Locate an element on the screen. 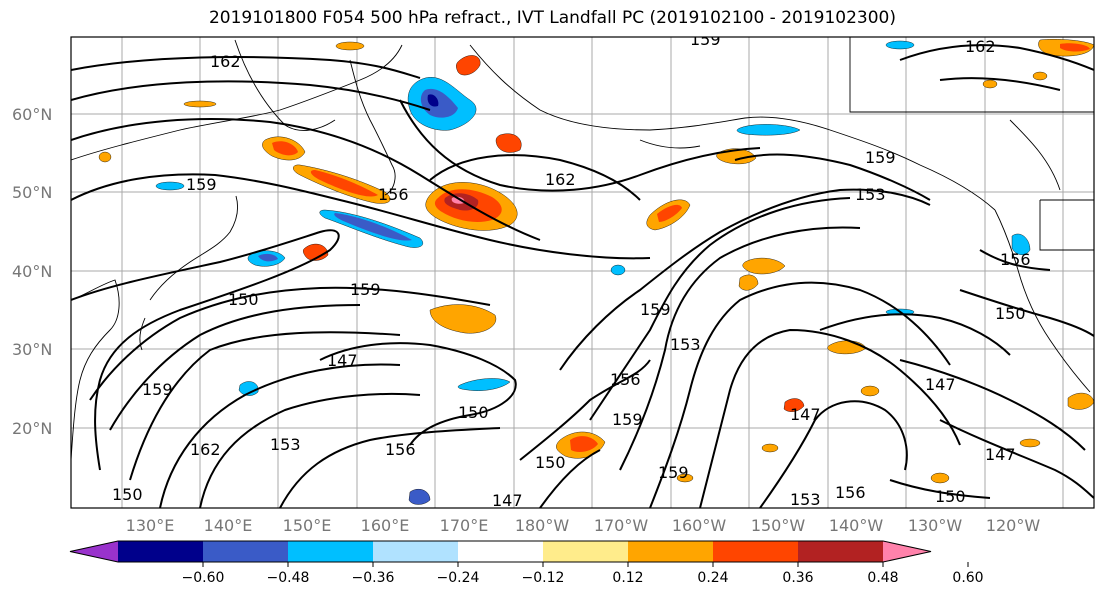 This screenshot has width=1105, height=601. colorbar-outline is located at coordinates (500, 551).